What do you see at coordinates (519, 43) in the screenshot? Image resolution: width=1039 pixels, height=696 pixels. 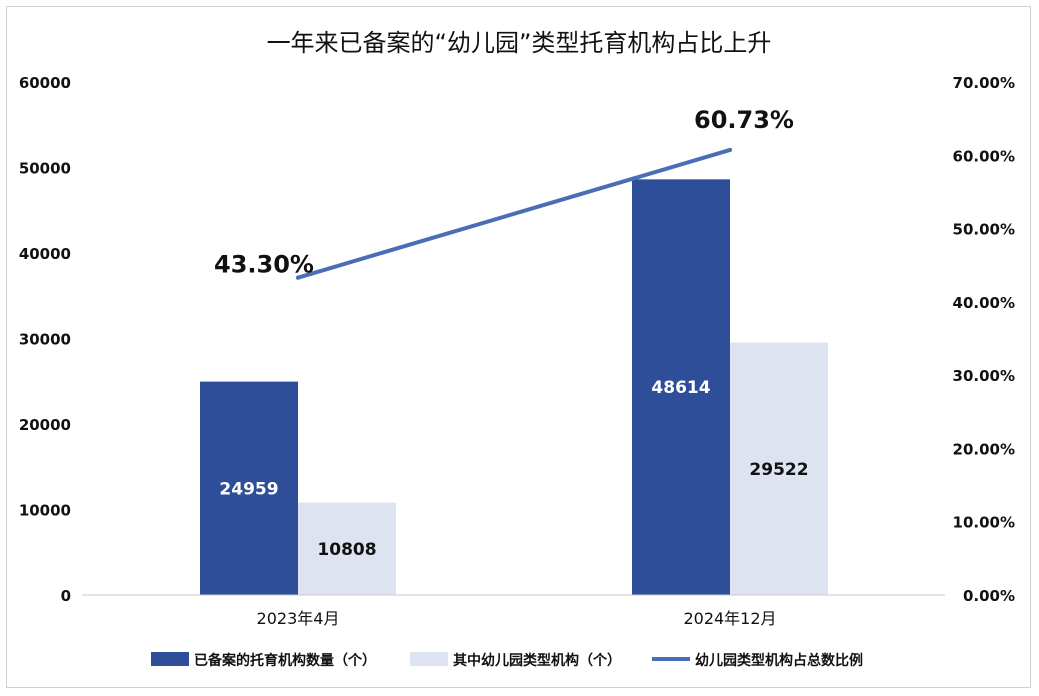 I see `chart-title: 一年来已备案的“幼儿园”类型托育机构占比上升` at bounding box center [519, 43].